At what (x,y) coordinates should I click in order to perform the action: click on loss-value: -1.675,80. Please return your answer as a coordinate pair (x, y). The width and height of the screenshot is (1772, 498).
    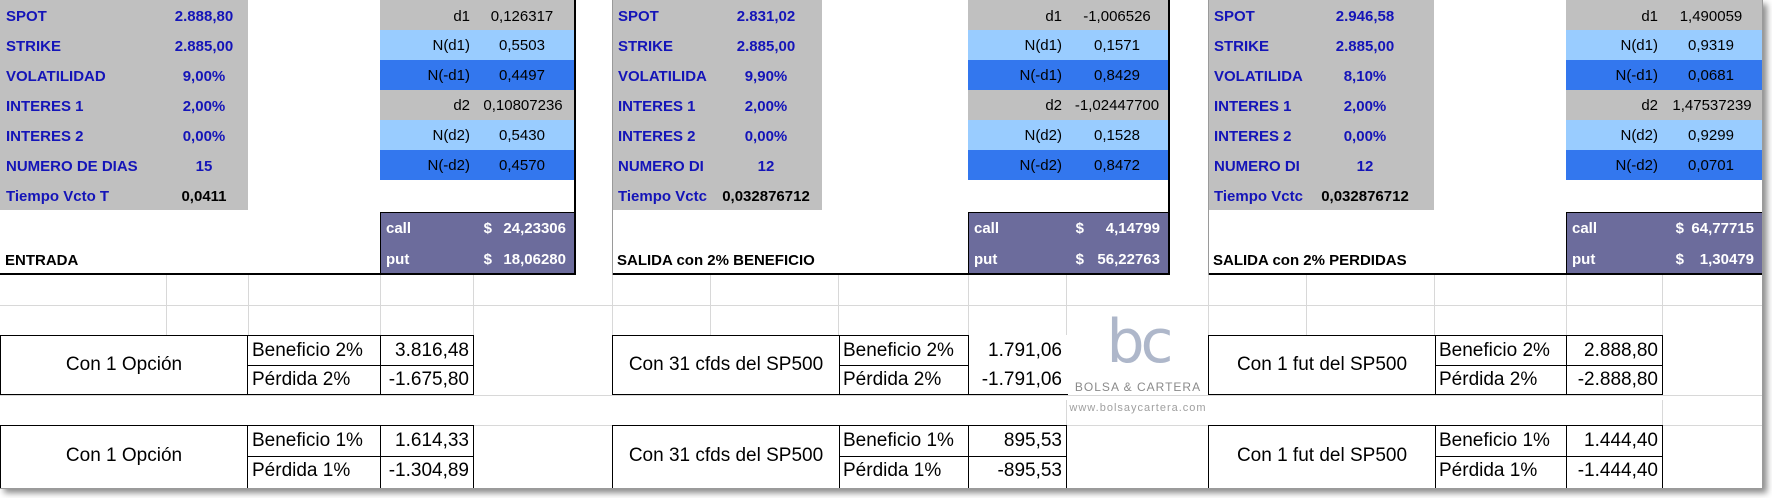
    Looking at the image, I should click on (428, 379).